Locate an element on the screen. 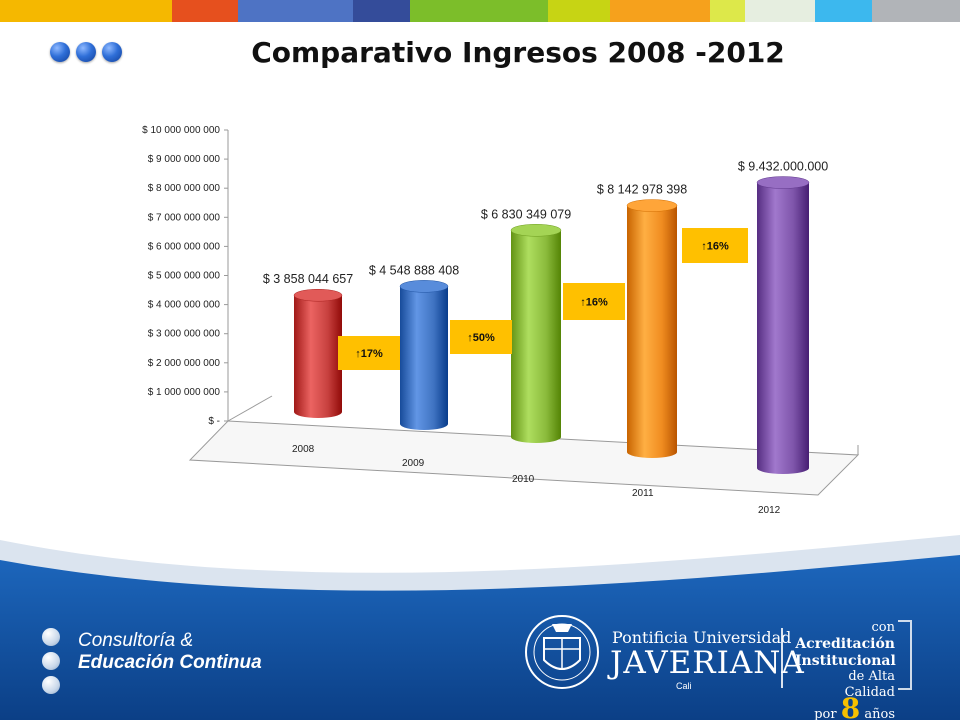  header-color-stripe is located at coordinates (480, 11).